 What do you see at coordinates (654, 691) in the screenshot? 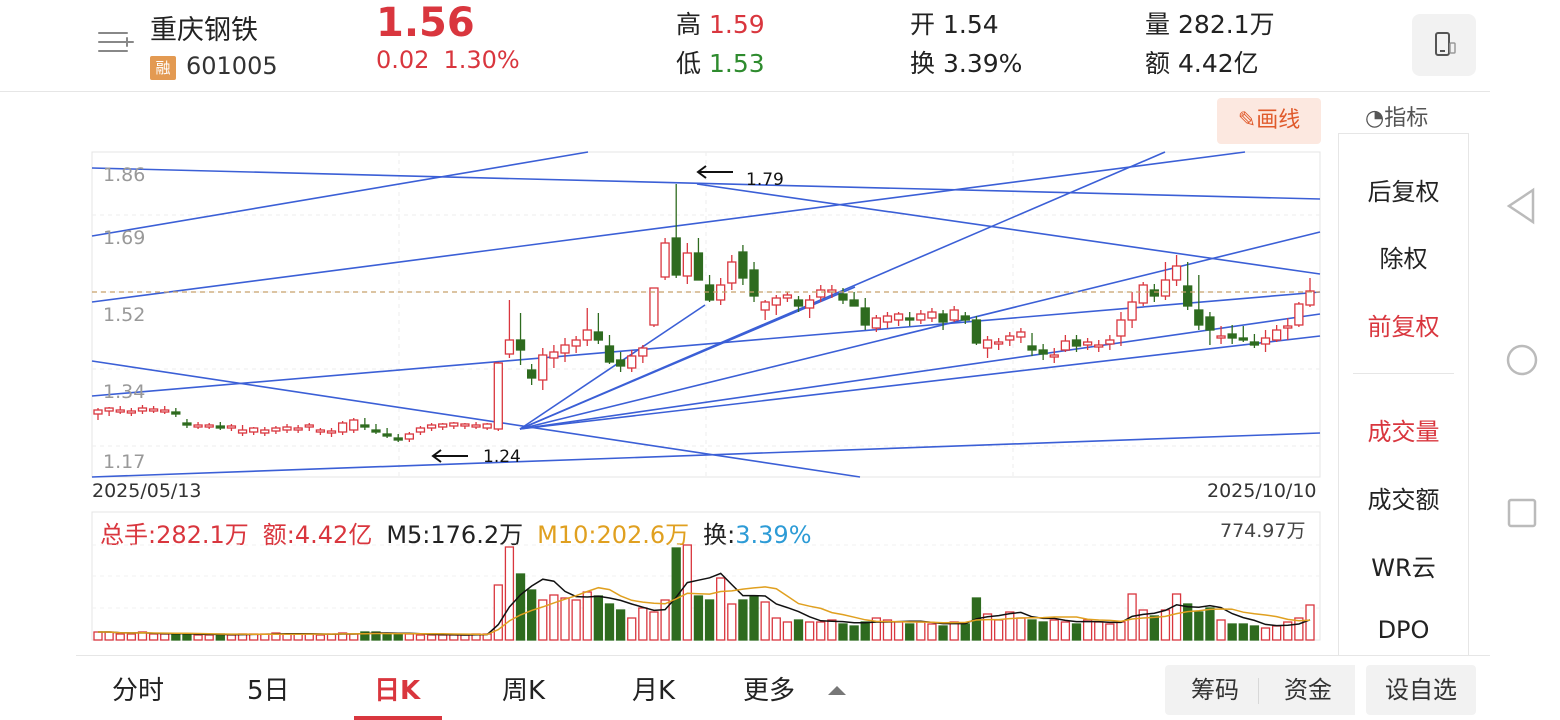
I see `tab-monthly-k: 月K` at bounding box center [654, 691].